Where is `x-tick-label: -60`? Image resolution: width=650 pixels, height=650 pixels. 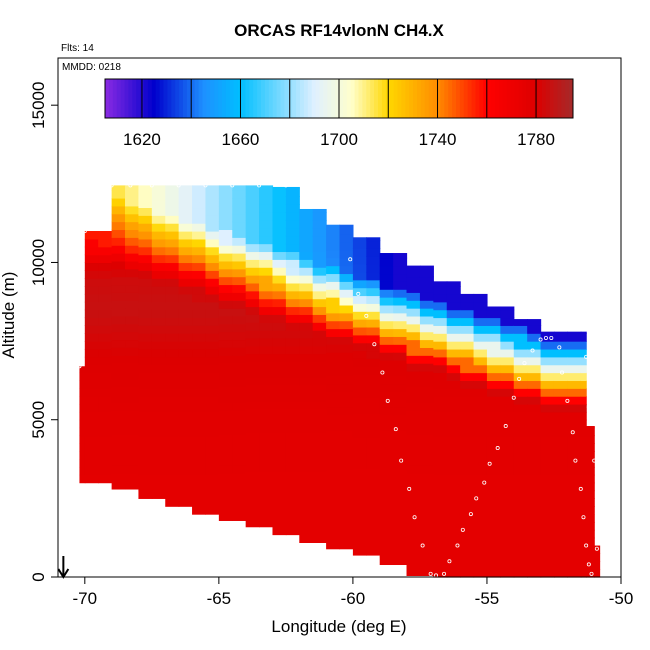
x-tick-label: -60 is located at coordinates (353, 598).